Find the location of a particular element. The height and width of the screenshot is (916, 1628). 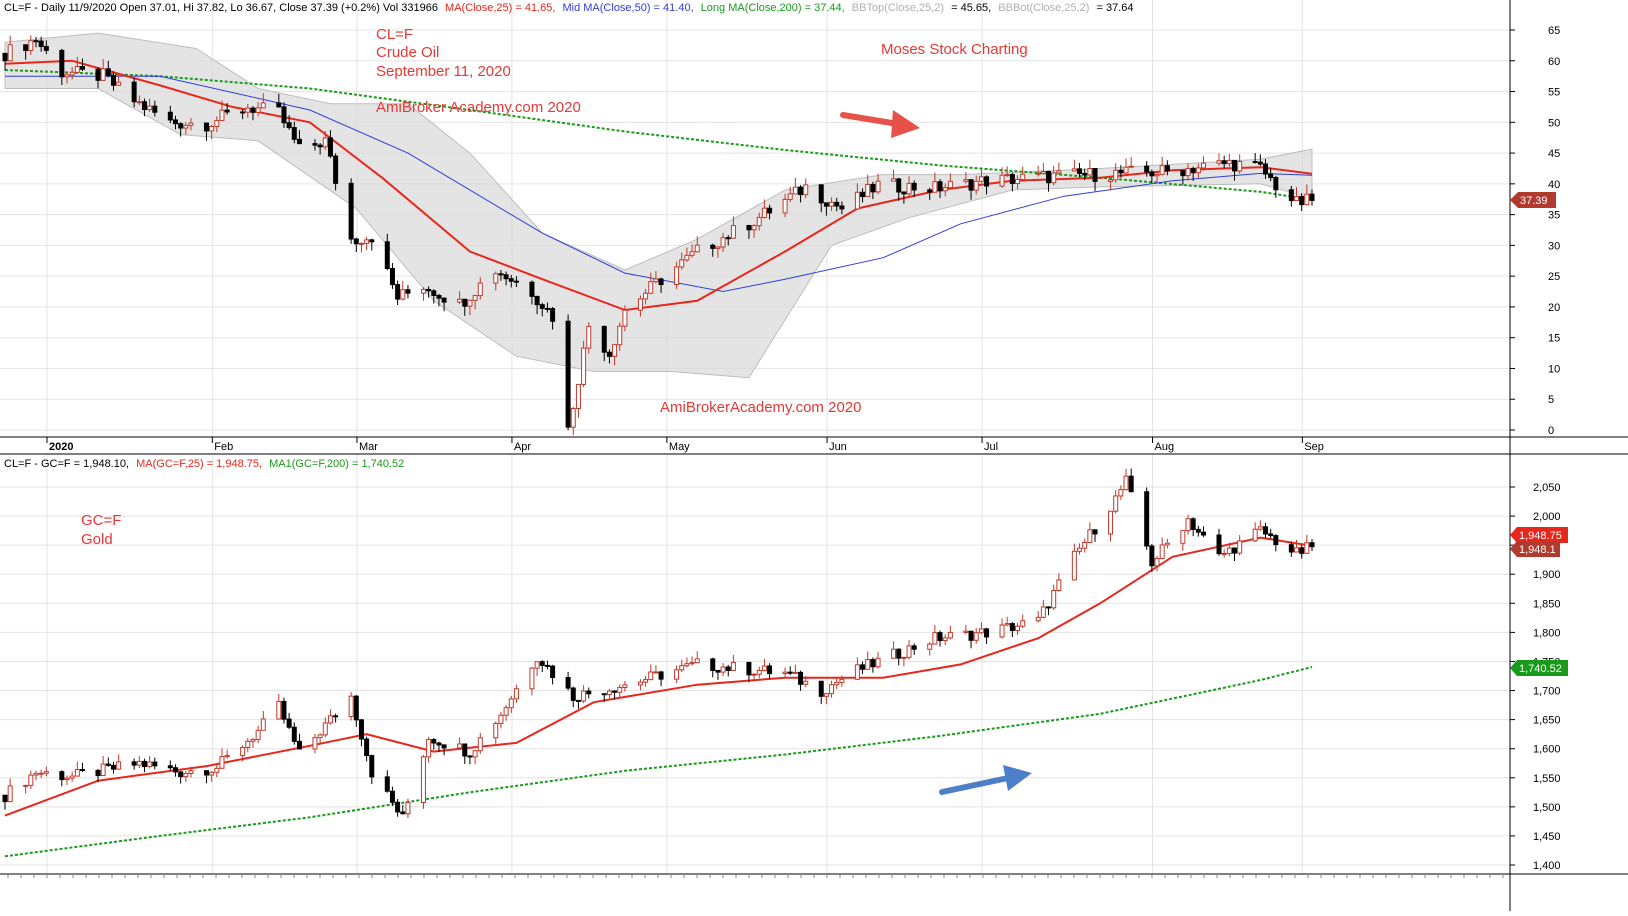

gold-name-label: Gold is located at coordinates (97, 539).